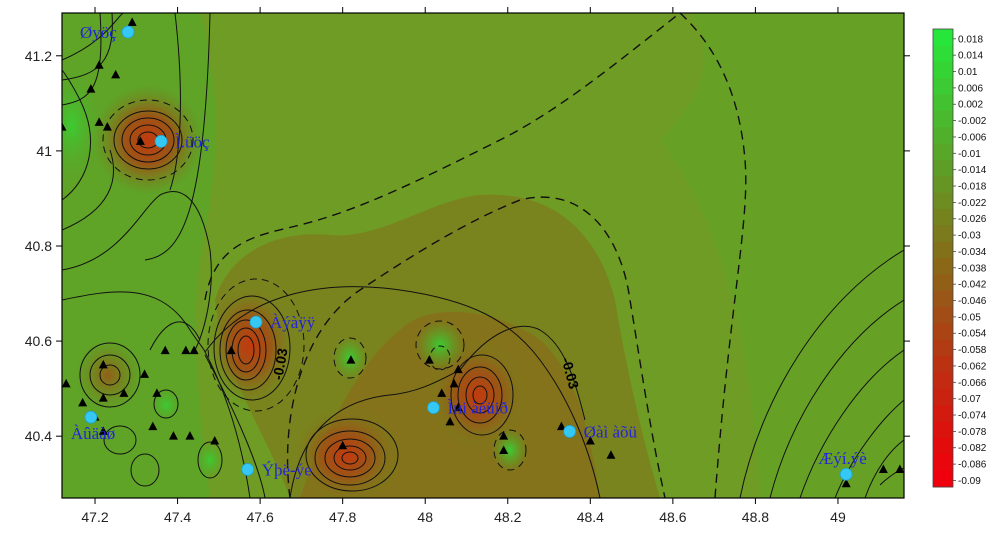 The height and width of the screenshot is (542, 995). Describe the element at coordinates (972, 432) in the screenshot. I see `legend-label: -0.078` at that location.